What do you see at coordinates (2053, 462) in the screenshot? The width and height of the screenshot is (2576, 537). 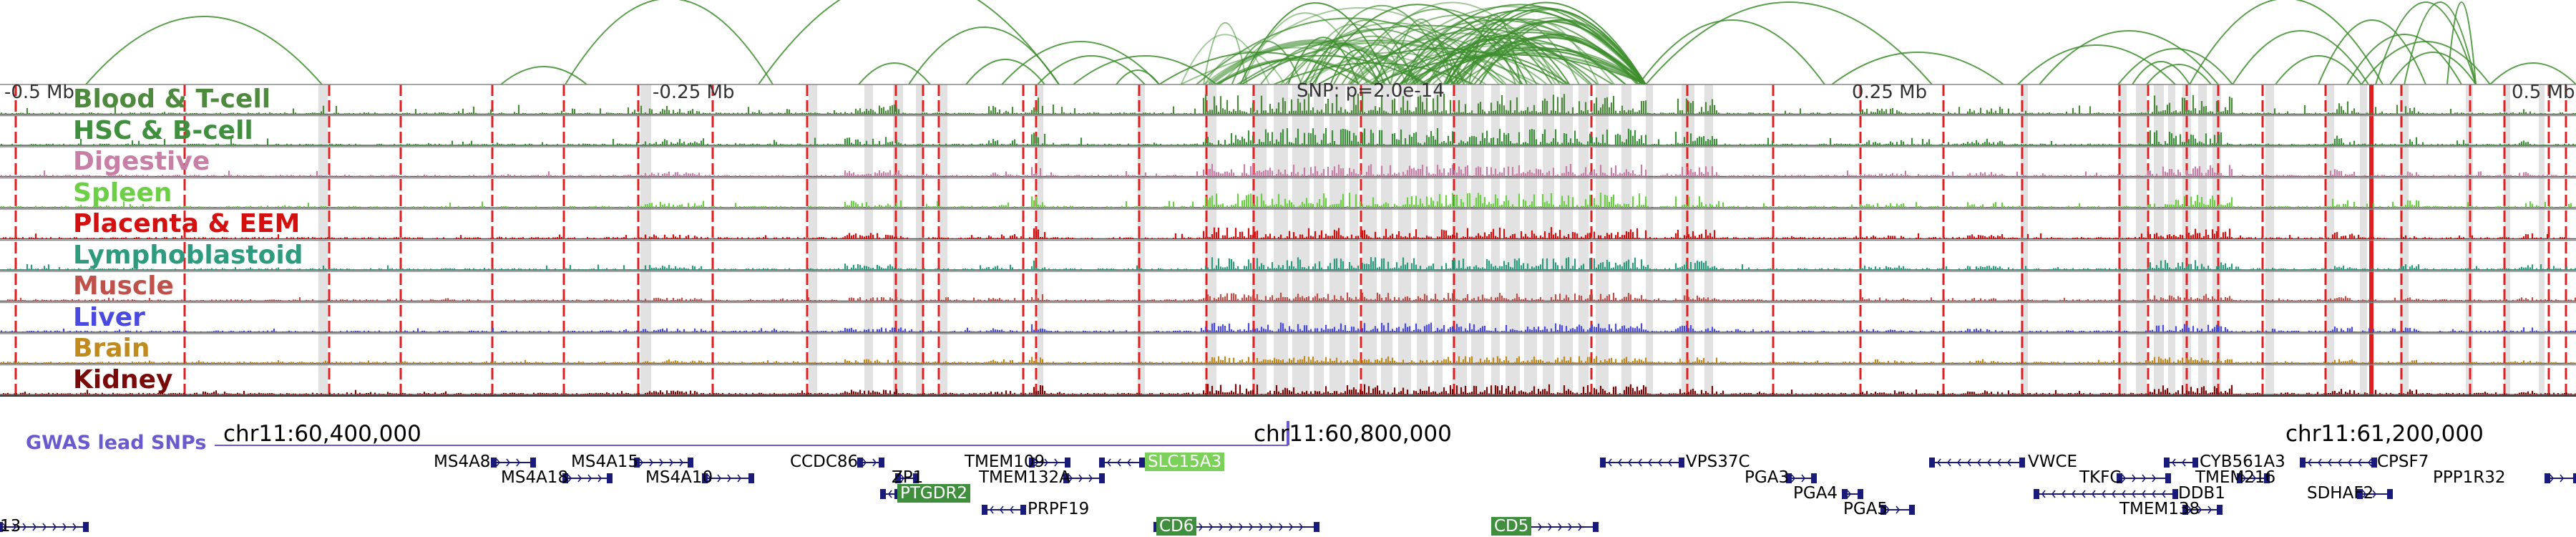 I see `gene-label: VWCE` at bounding box center [2053, 462].